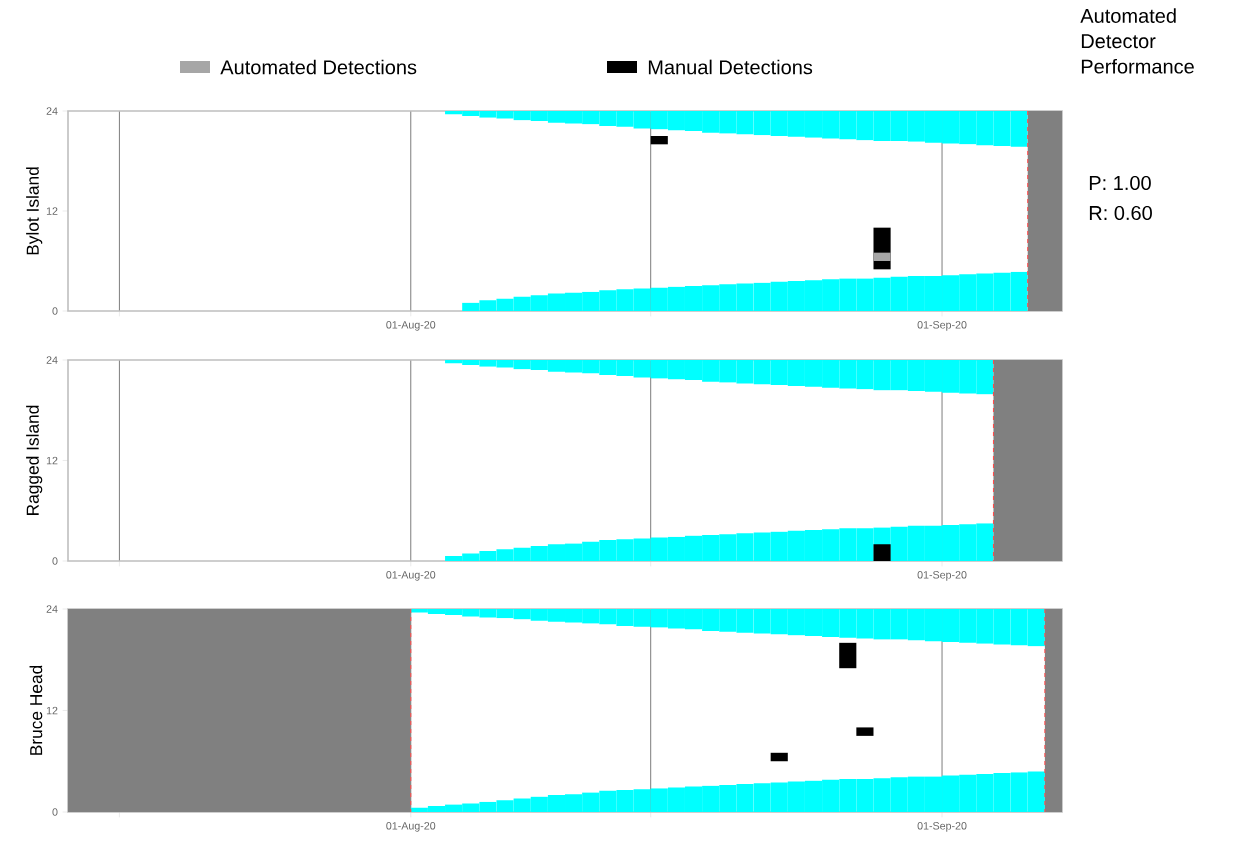 This screenshot has width=1234, height=843. Describe the element at coordinates (1137, 41) in the screenshot. I see `text: Automated Detector Performance` at that location.